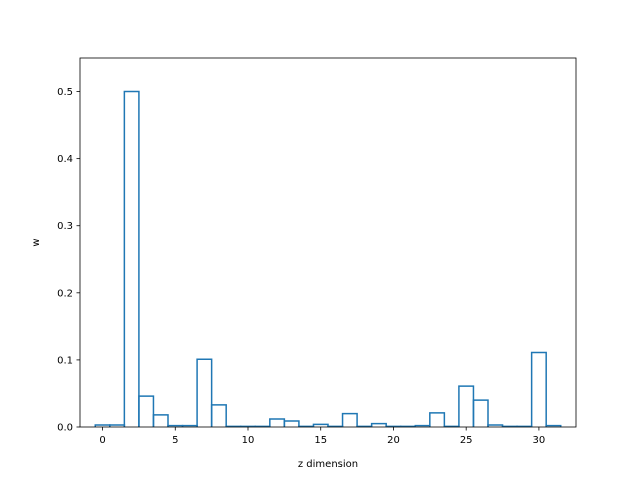  I want to click on y-tick-label: 0.2, so click(65, 293).